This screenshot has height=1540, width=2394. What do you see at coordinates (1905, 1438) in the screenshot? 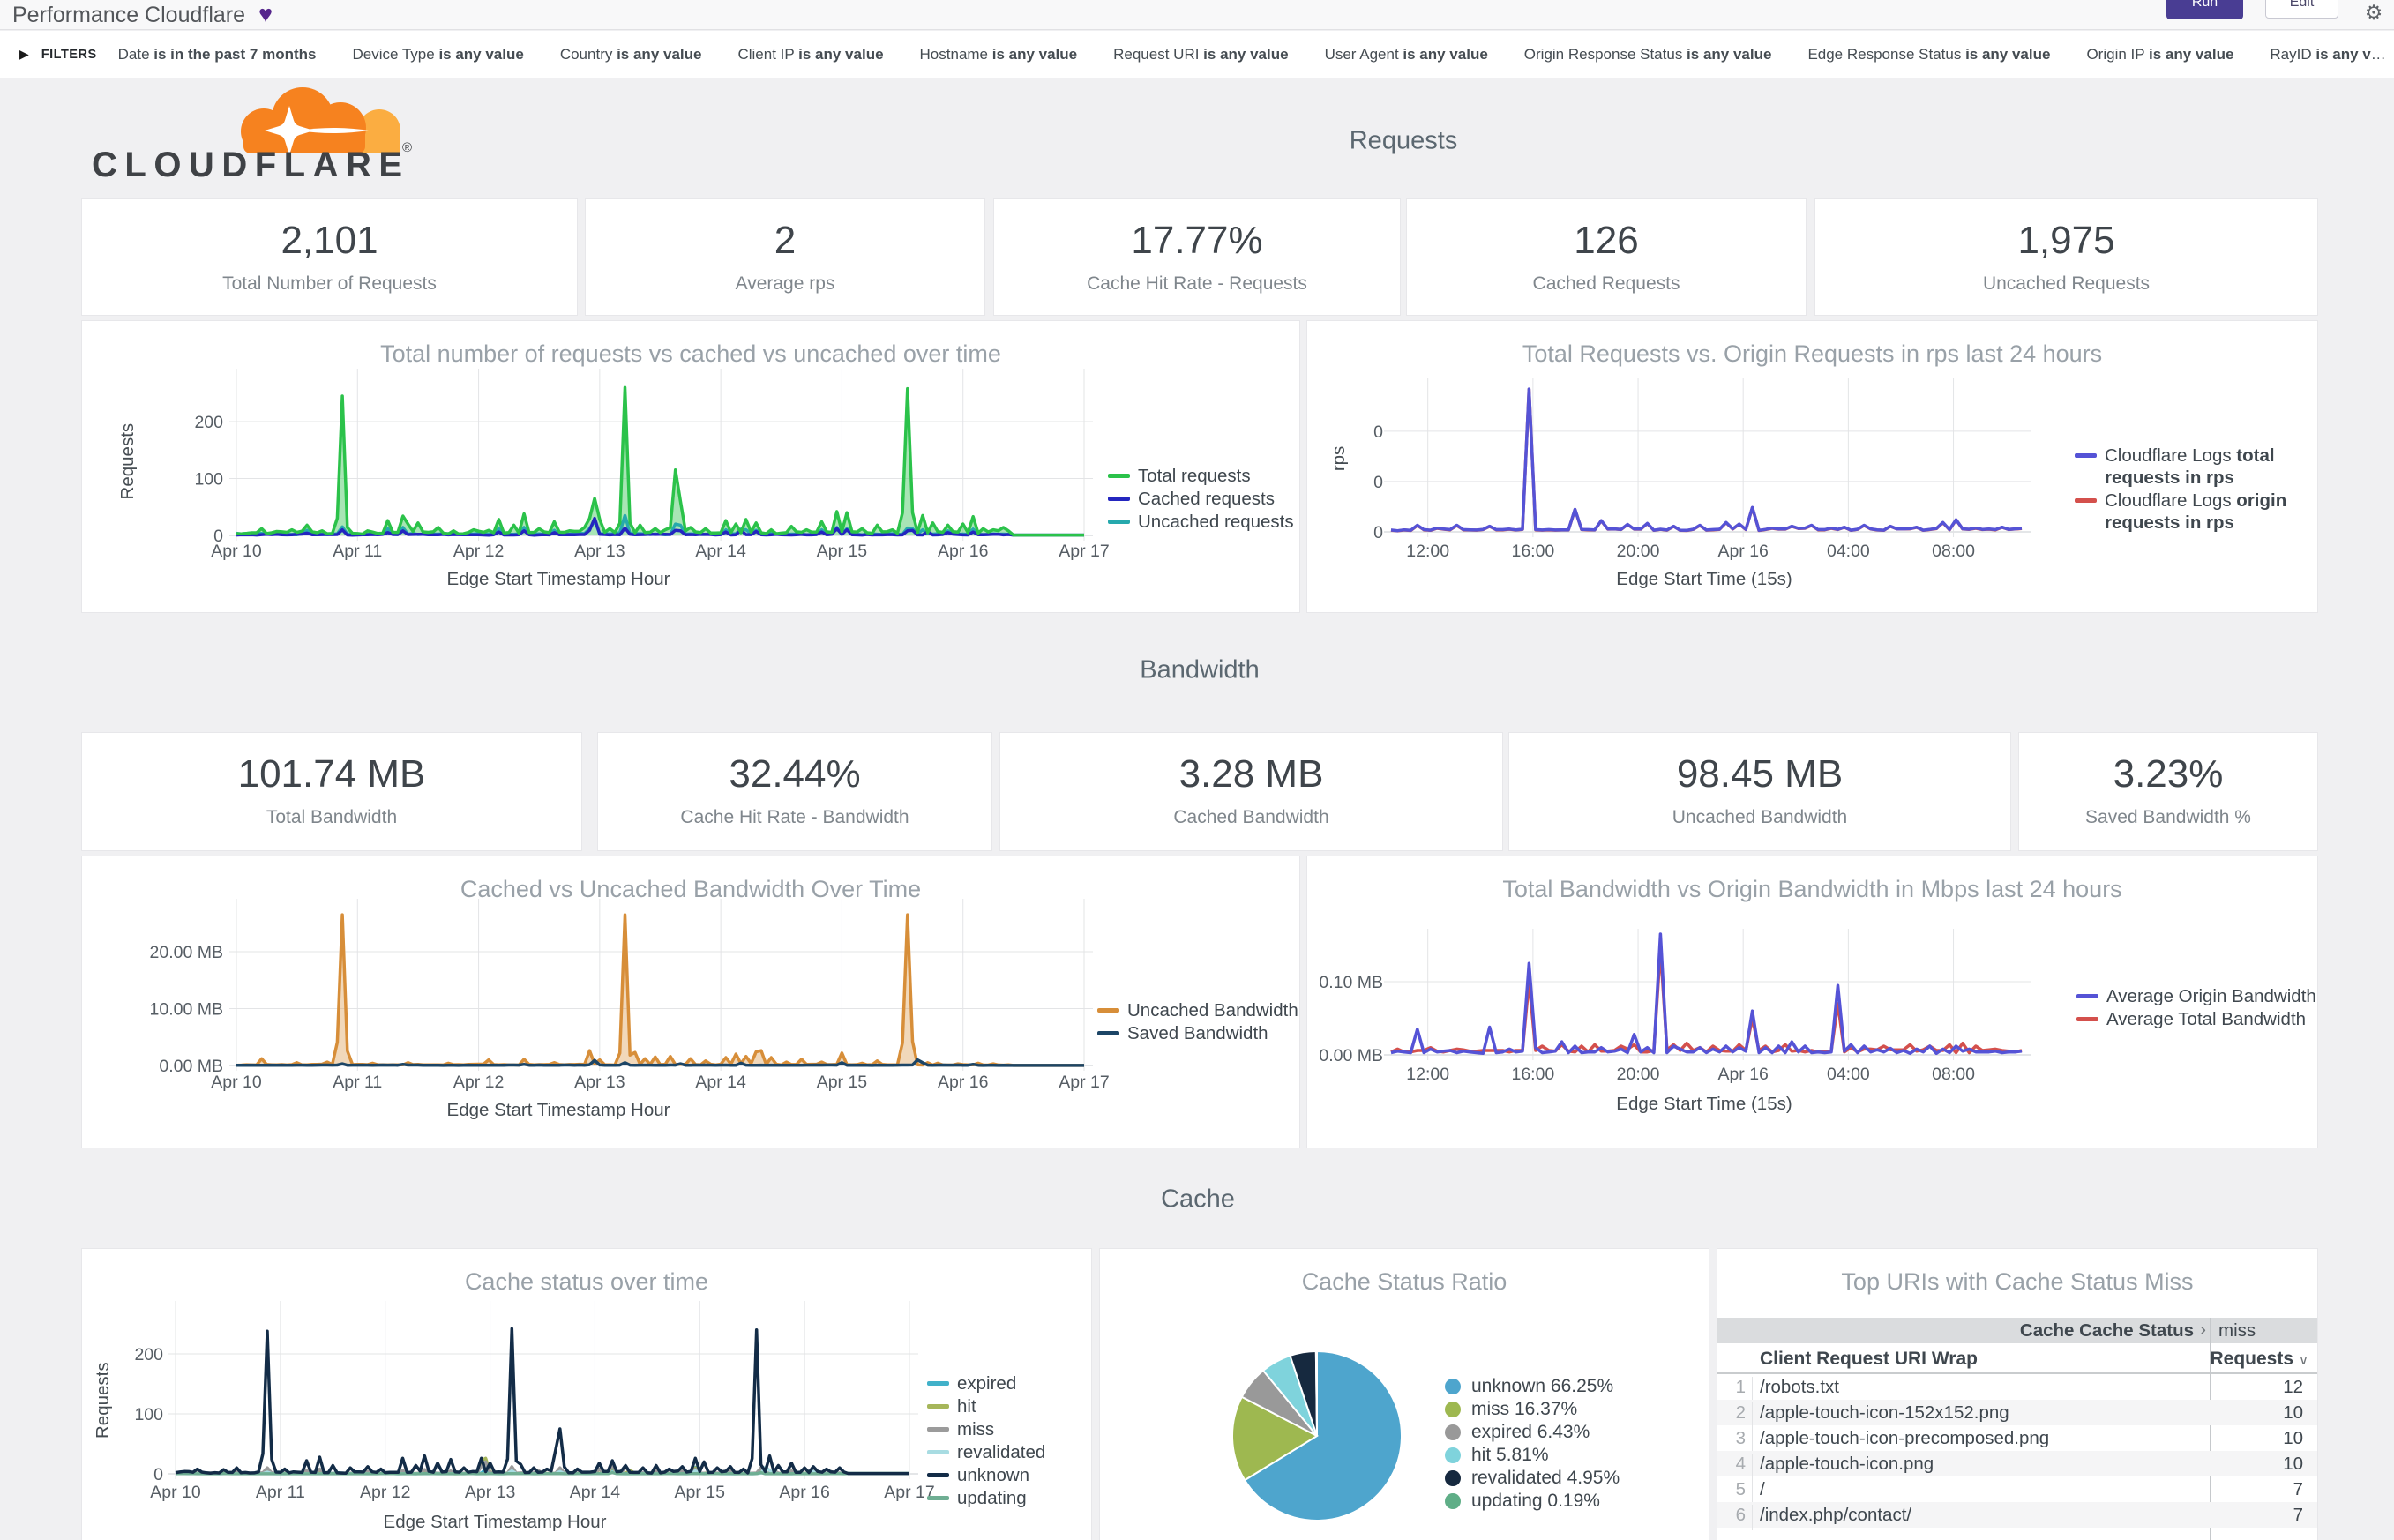
I see `row-uri: /apple-touch-icon-precomposed.png` at bounding box center [1905, 1438].